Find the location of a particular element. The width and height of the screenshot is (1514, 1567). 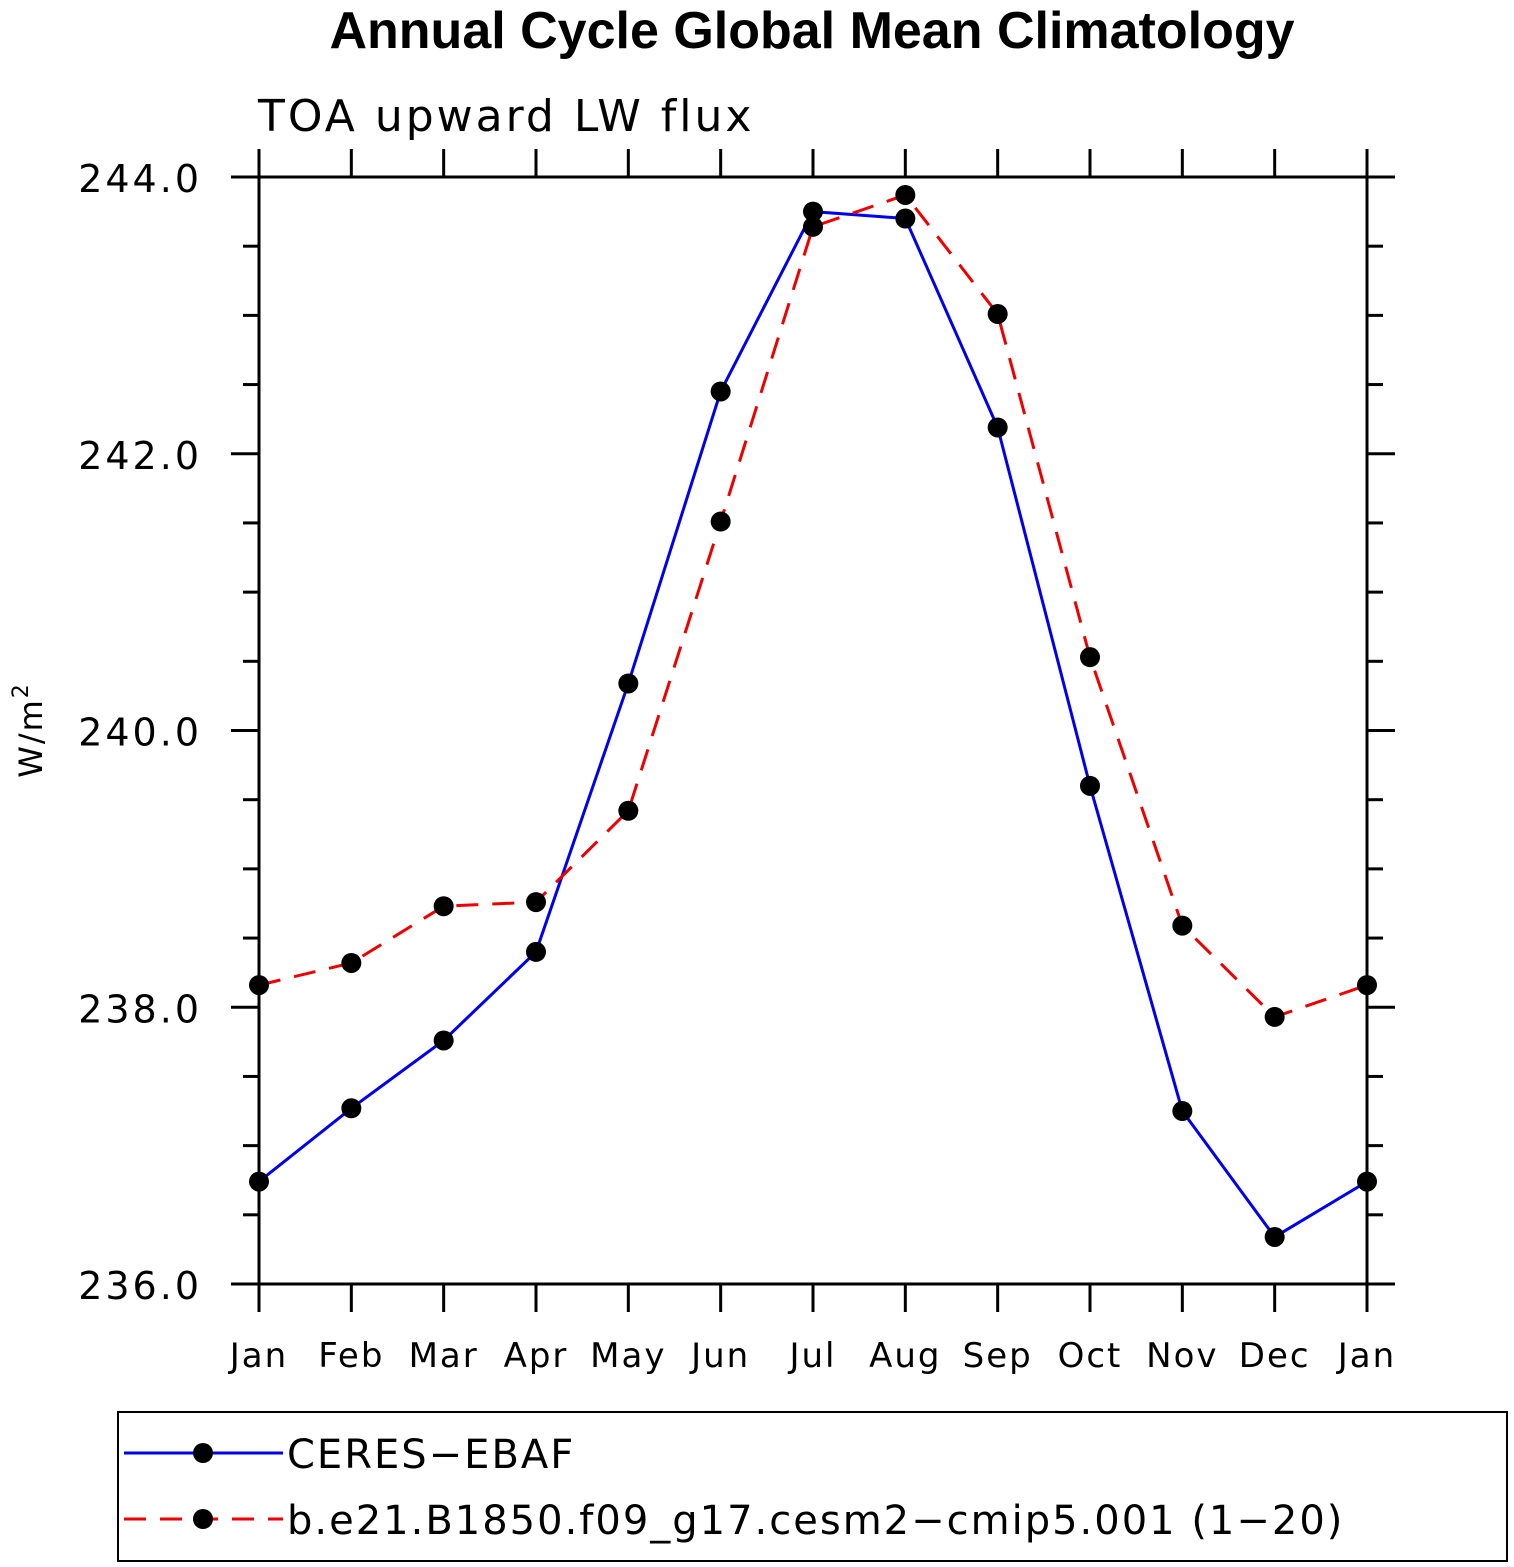

x-tick-label: Nov is located at coordinates (1182, 1356).